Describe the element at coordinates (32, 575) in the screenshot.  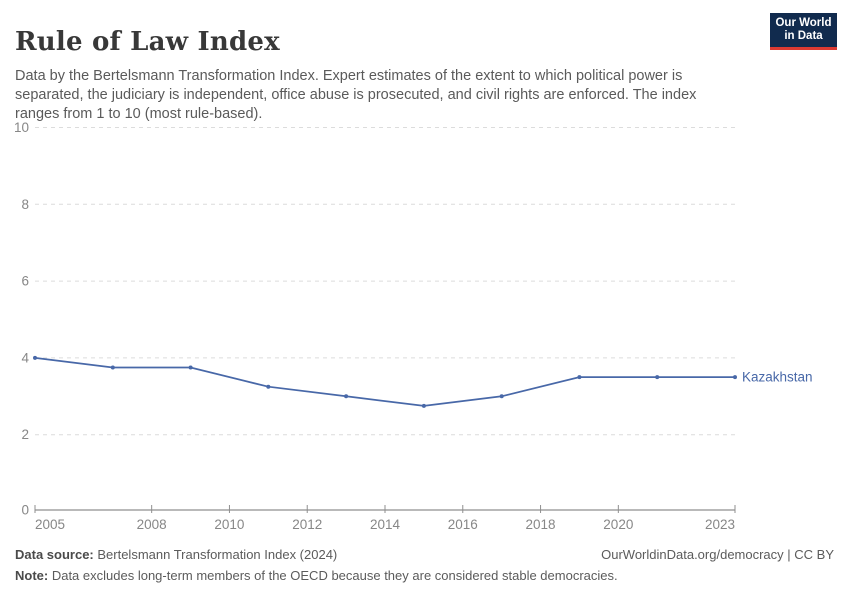
I see `note-label: Note:` at that location.